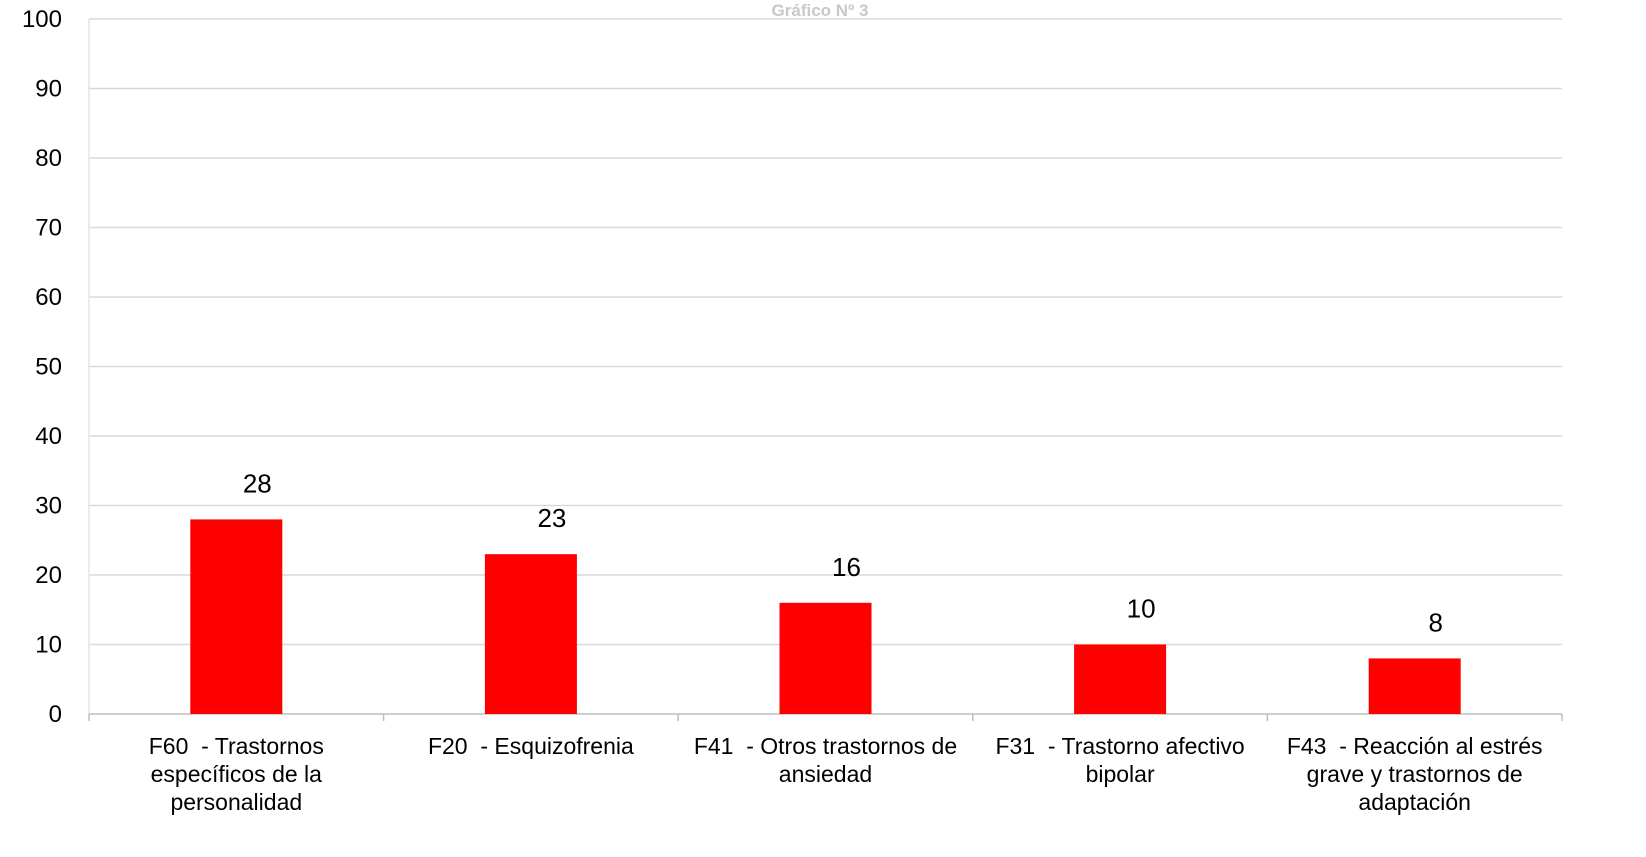 The width and height of the screenshot is (1646, 857). I want to click on chart-title: Gráfico Nº 3, so click(820, 10).